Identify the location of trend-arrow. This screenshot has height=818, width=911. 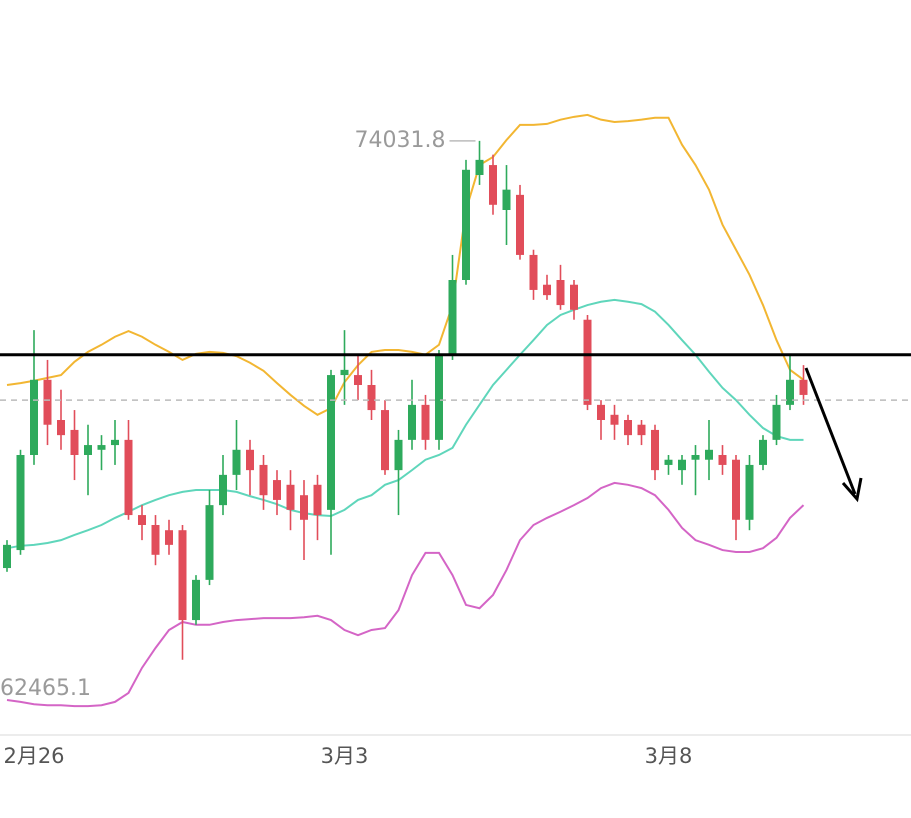
(833, 435).